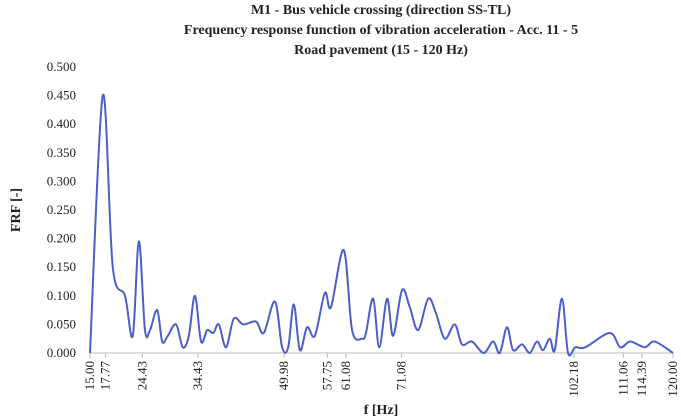 Image resolution: width=681 pixels, height=419 pixels. I want to click on x-tick-label: 15.00, so click(89, 375).